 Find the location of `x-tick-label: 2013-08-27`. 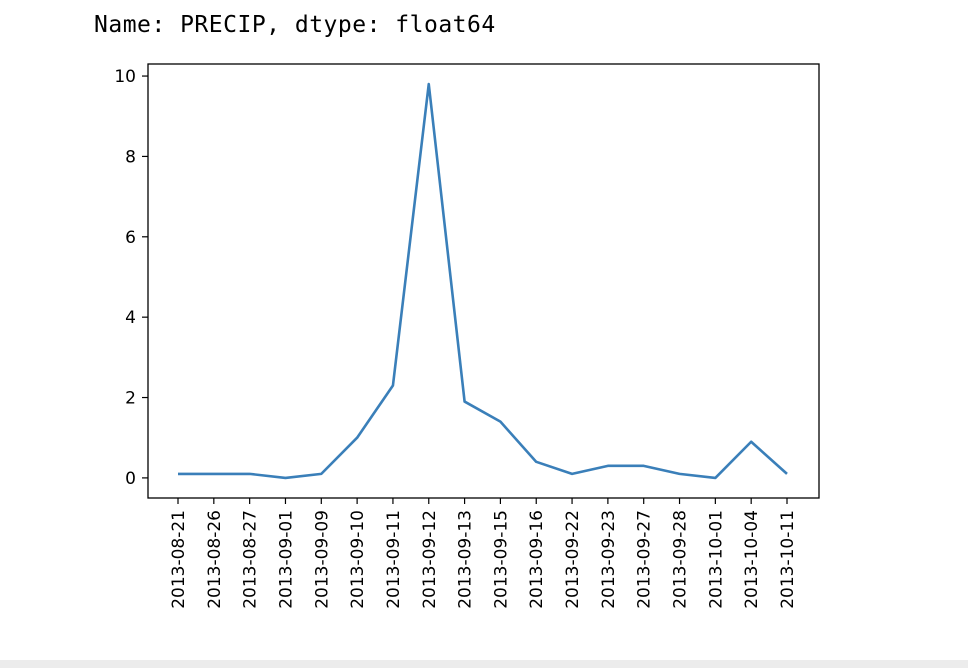

x-tick-label: 2013-08-27 is located at coordinates (251, 559).